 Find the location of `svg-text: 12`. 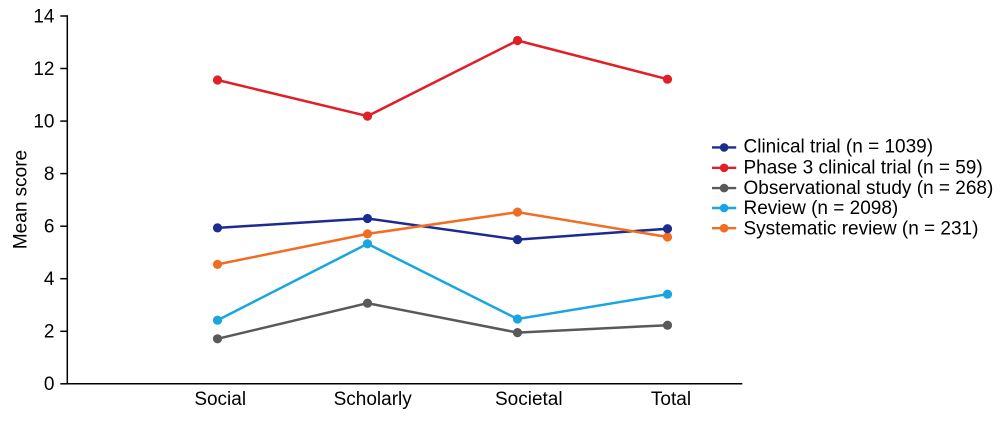

svg-text: 12 is located at coordinates (43, 69).